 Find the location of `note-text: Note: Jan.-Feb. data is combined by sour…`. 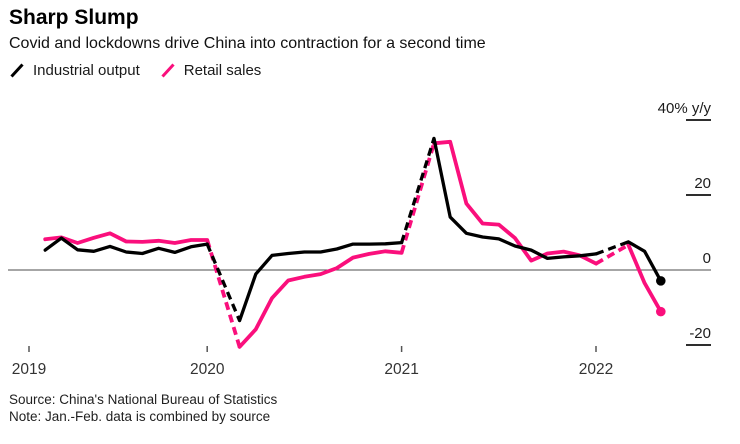

note-text: Note: Jan.-Feb. data is combined by sour… is located at coordinates (140, 416).